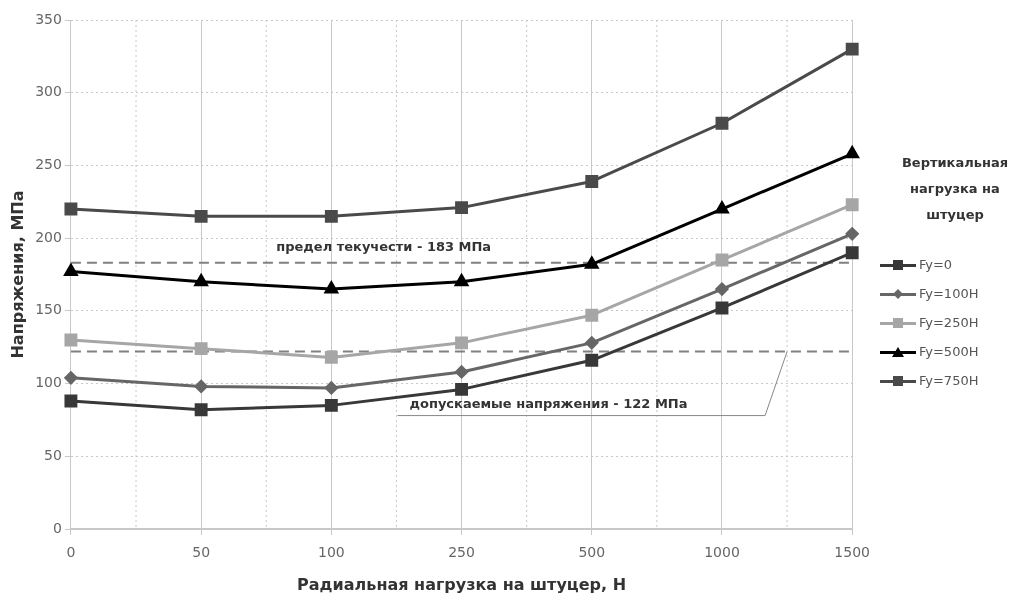  What do you see at coordinates (852, 552) in the screenshot?
I see `x-tick-label: 1500` at bounding box center [852, 552].